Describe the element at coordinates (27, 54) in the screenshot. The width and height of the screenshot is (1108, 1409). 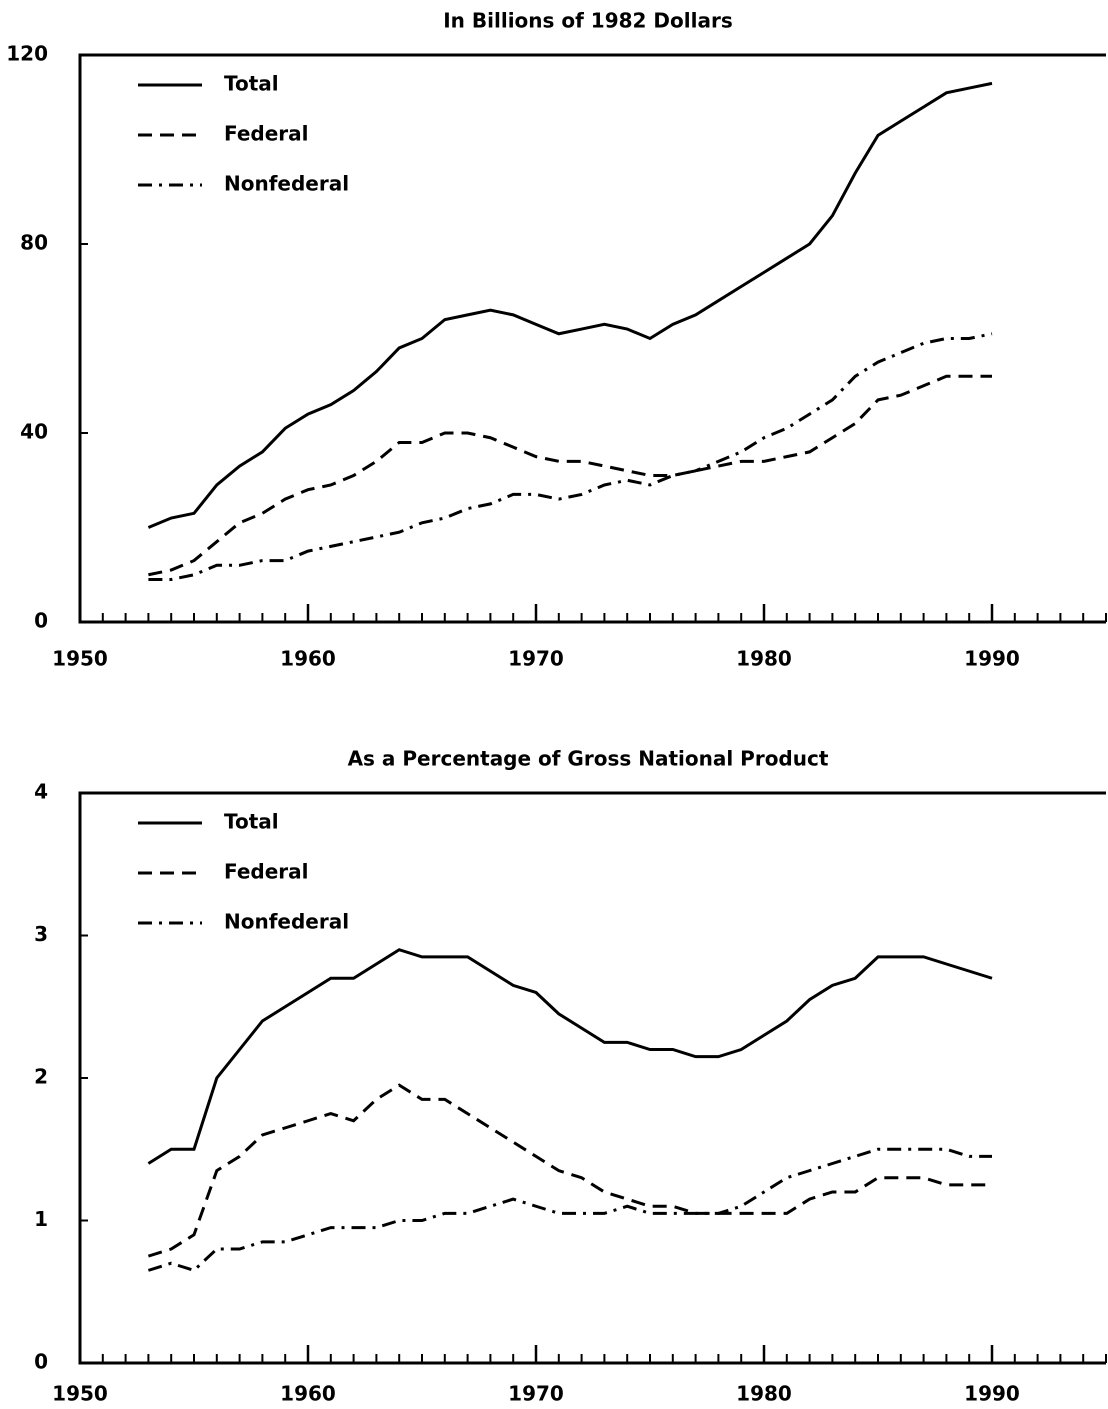
I see `y-tick-label: 120` at that location.